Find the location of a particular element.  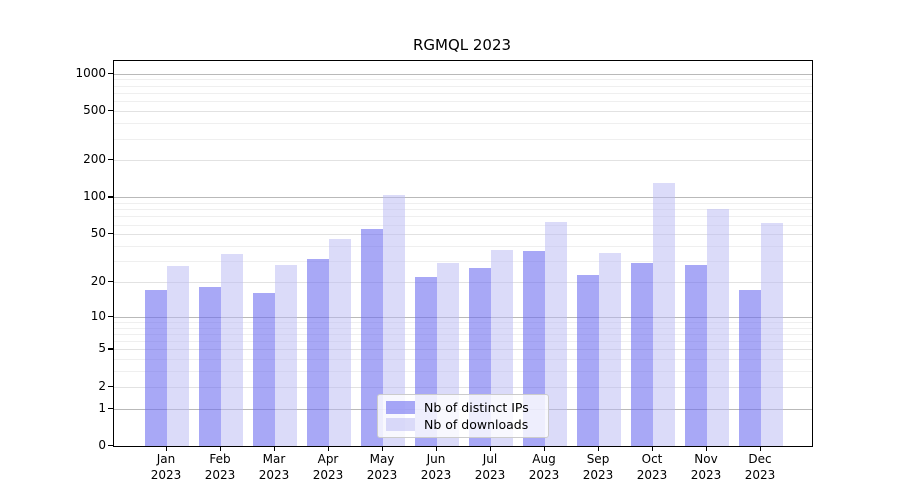

x-tick-label: Sep 2023 is located at coordinates (598, 467).